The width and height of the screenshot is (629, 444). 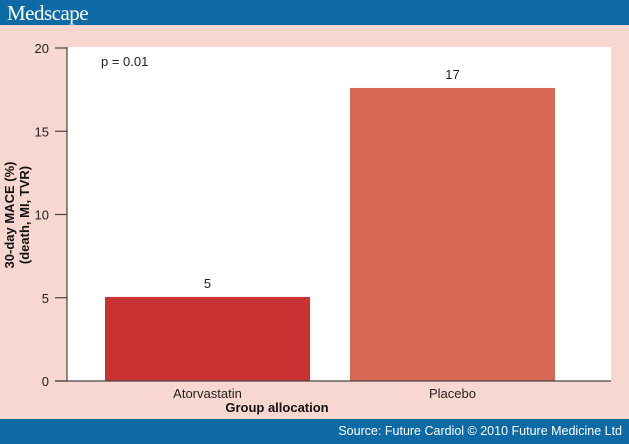 I want to click on x-axis-label: Group allocation, so click(x=276, y=407).